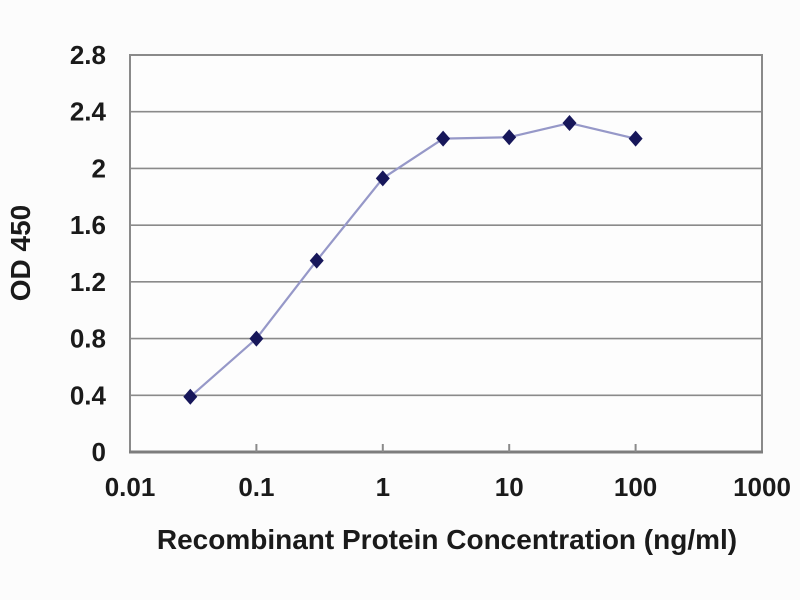 This screenshot has height=600, width=800. I want to click on x-tick-label: 100, so click(635, 487).